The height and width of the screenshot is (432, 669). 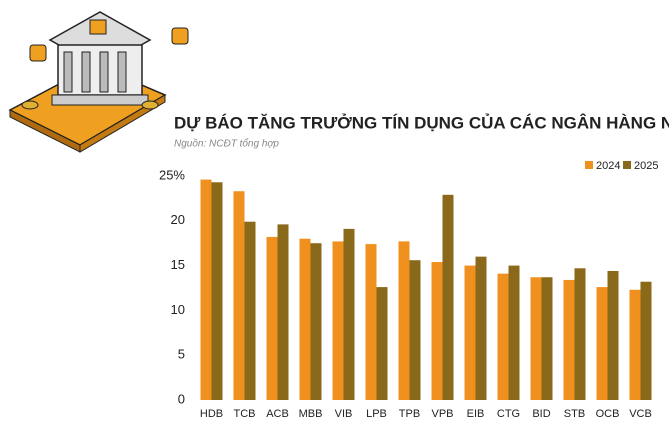 What do you see at coordinates (98, 82) in the screenshot?
I see `bank-illustration` at bounding box center [98, 82].